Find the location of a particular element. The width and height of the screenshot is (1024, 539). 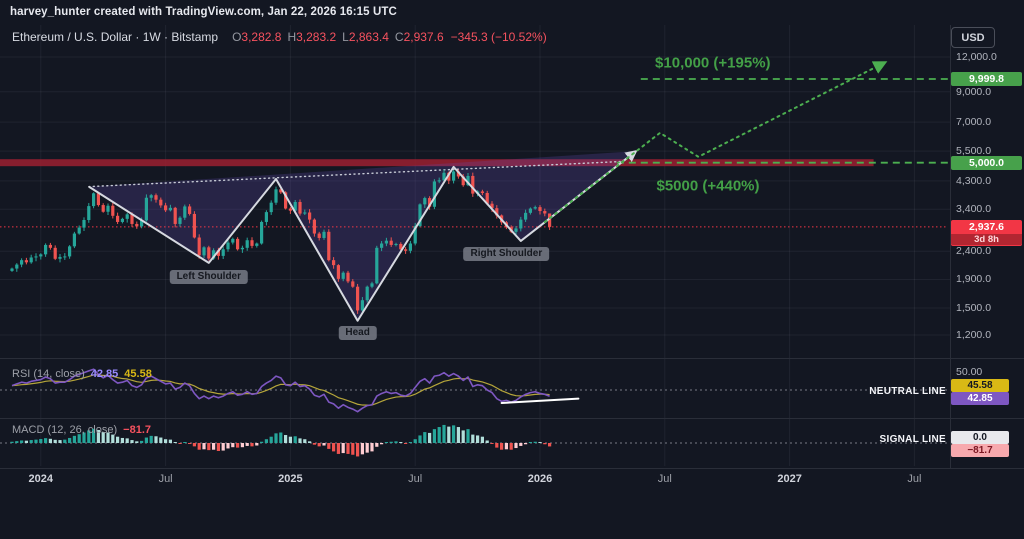

neutral-line-label: NEUTRAL LINE is located at coordinates (907, 391).